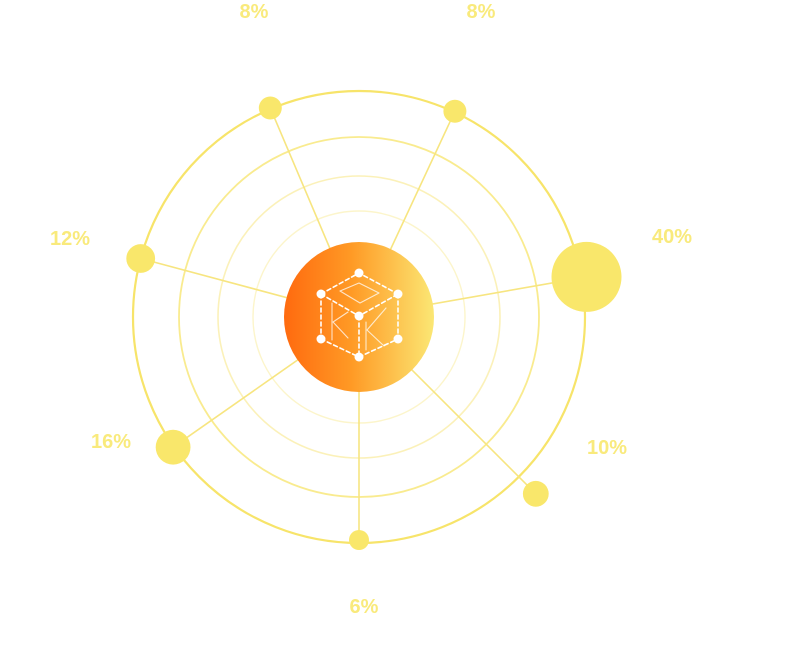 This screenshot has height=651, width=800. What do you see at coordinates (111, 442) in the screenshot?
I see `value-label-6: 16%` at bounding box center [111, 442].